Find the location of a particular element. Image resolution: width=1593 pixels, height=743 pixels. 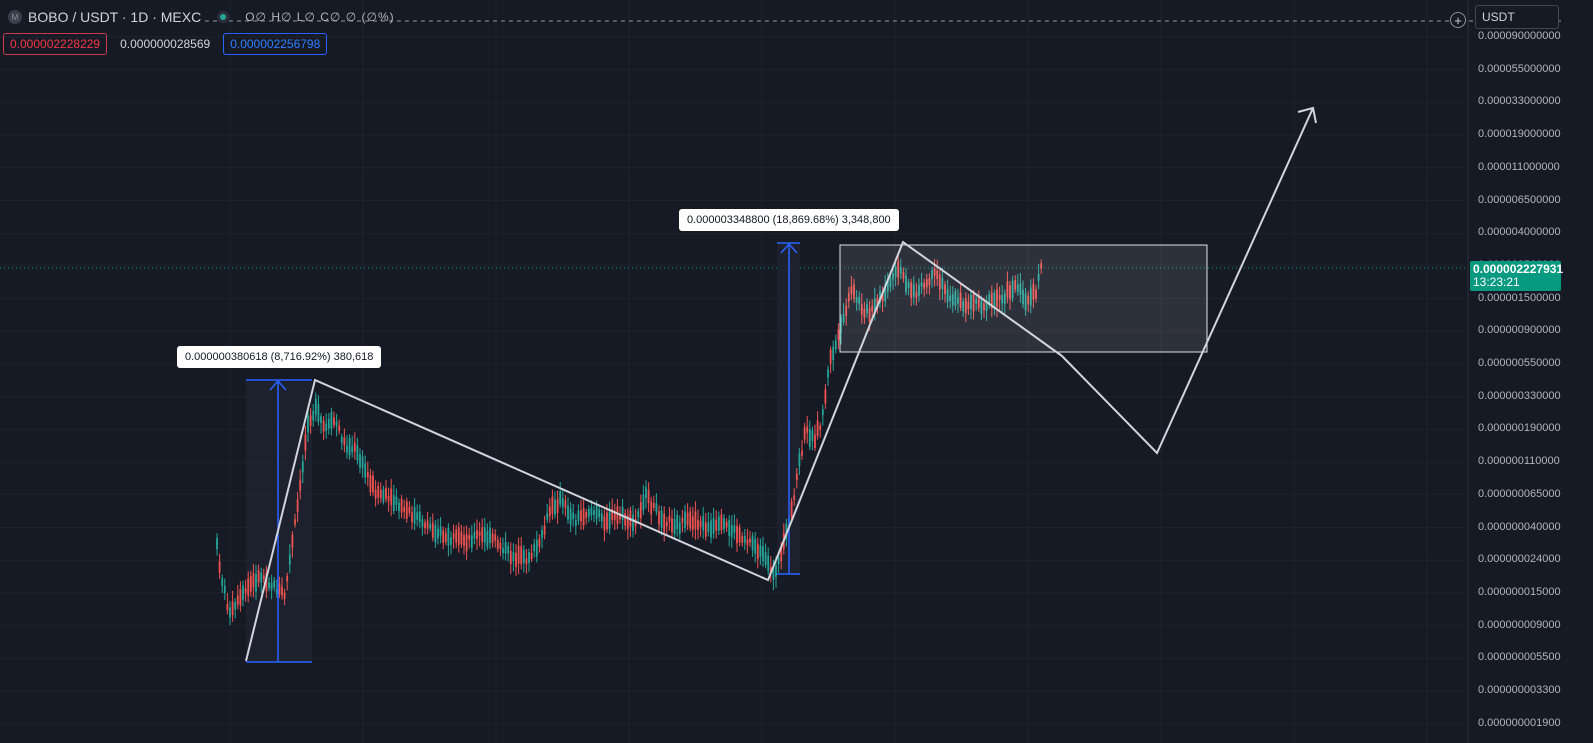

measure-label-2: 0.000003348800 (18,869.68%) 3,348,800 is located at coordinates (789, 220).